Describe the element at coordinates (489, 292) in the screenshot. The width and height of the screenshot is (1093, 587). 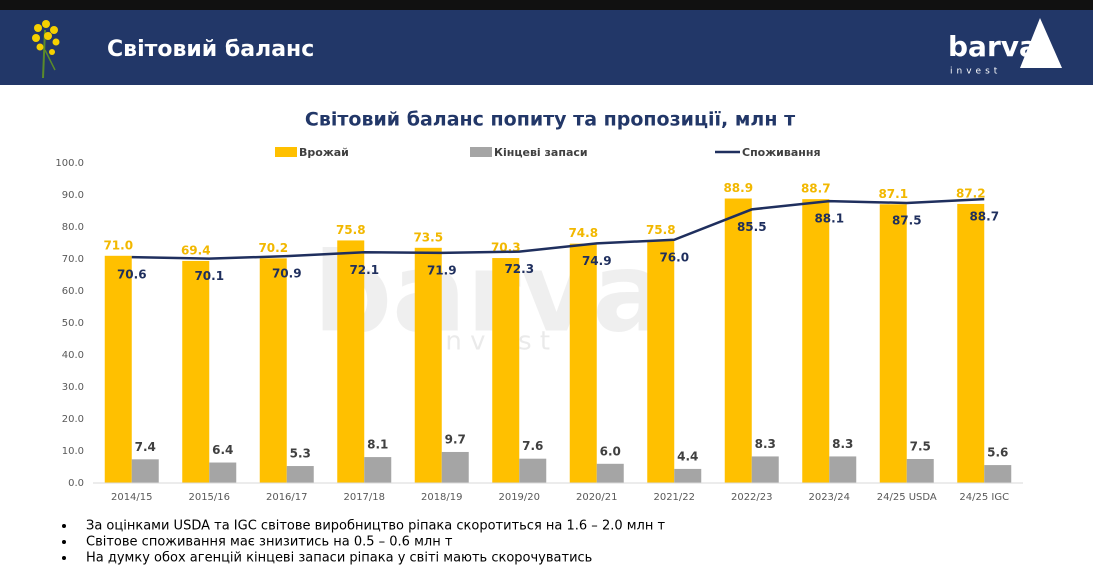
I see `watermark: barva` at that location.